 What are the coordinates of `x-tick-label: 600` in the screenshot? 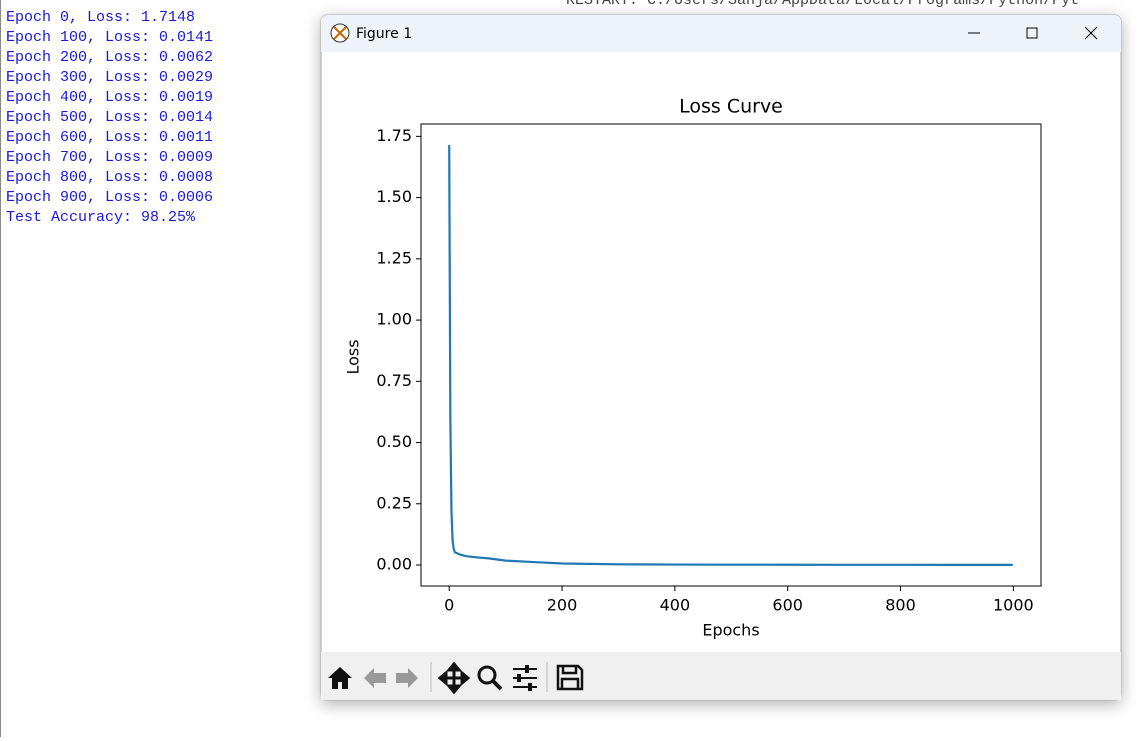 It's located at (787, 605).